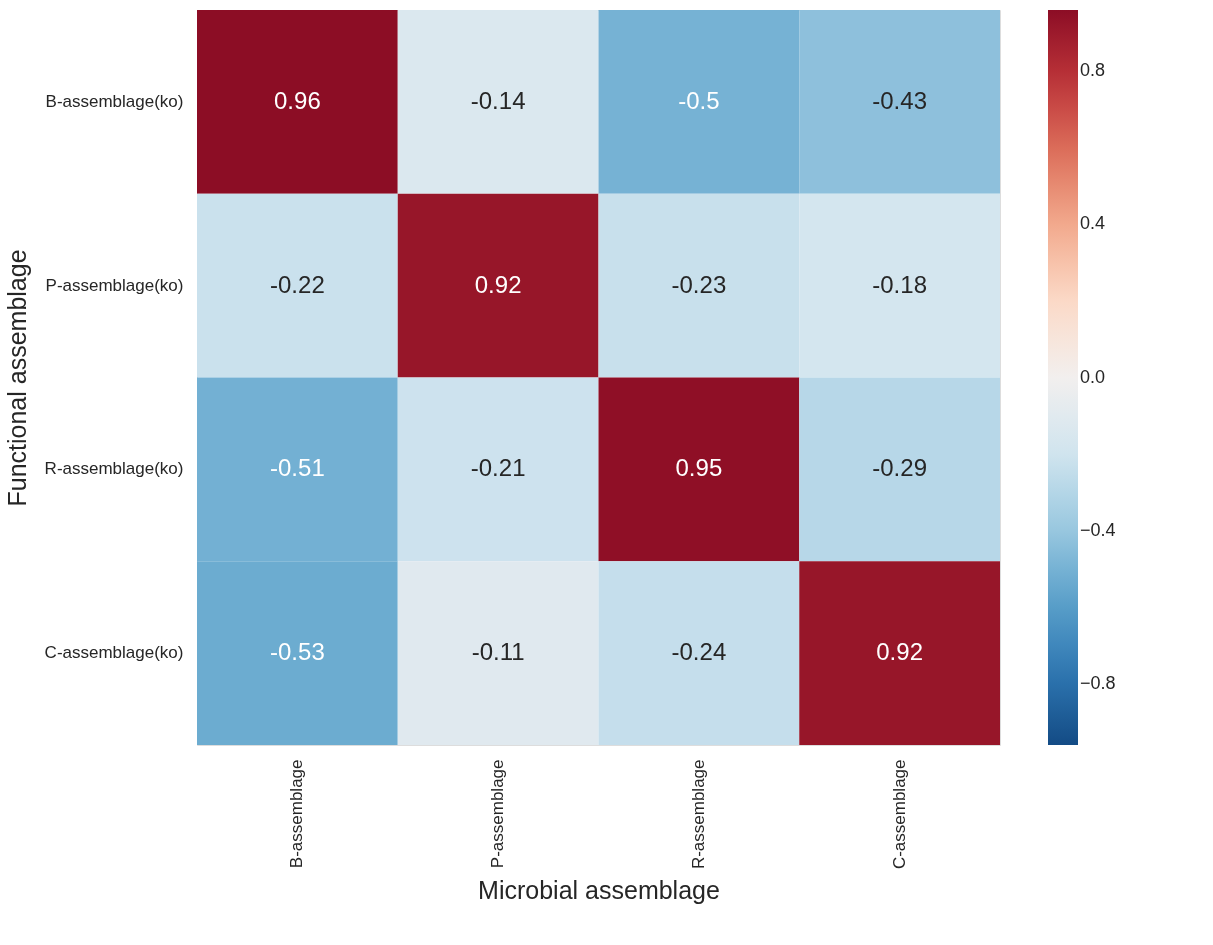  What do you see at coordinates (114, 285) in the screenshot?
I see `y-tick-label: P-assemblage(ko)` at bounding box center [114, 285].